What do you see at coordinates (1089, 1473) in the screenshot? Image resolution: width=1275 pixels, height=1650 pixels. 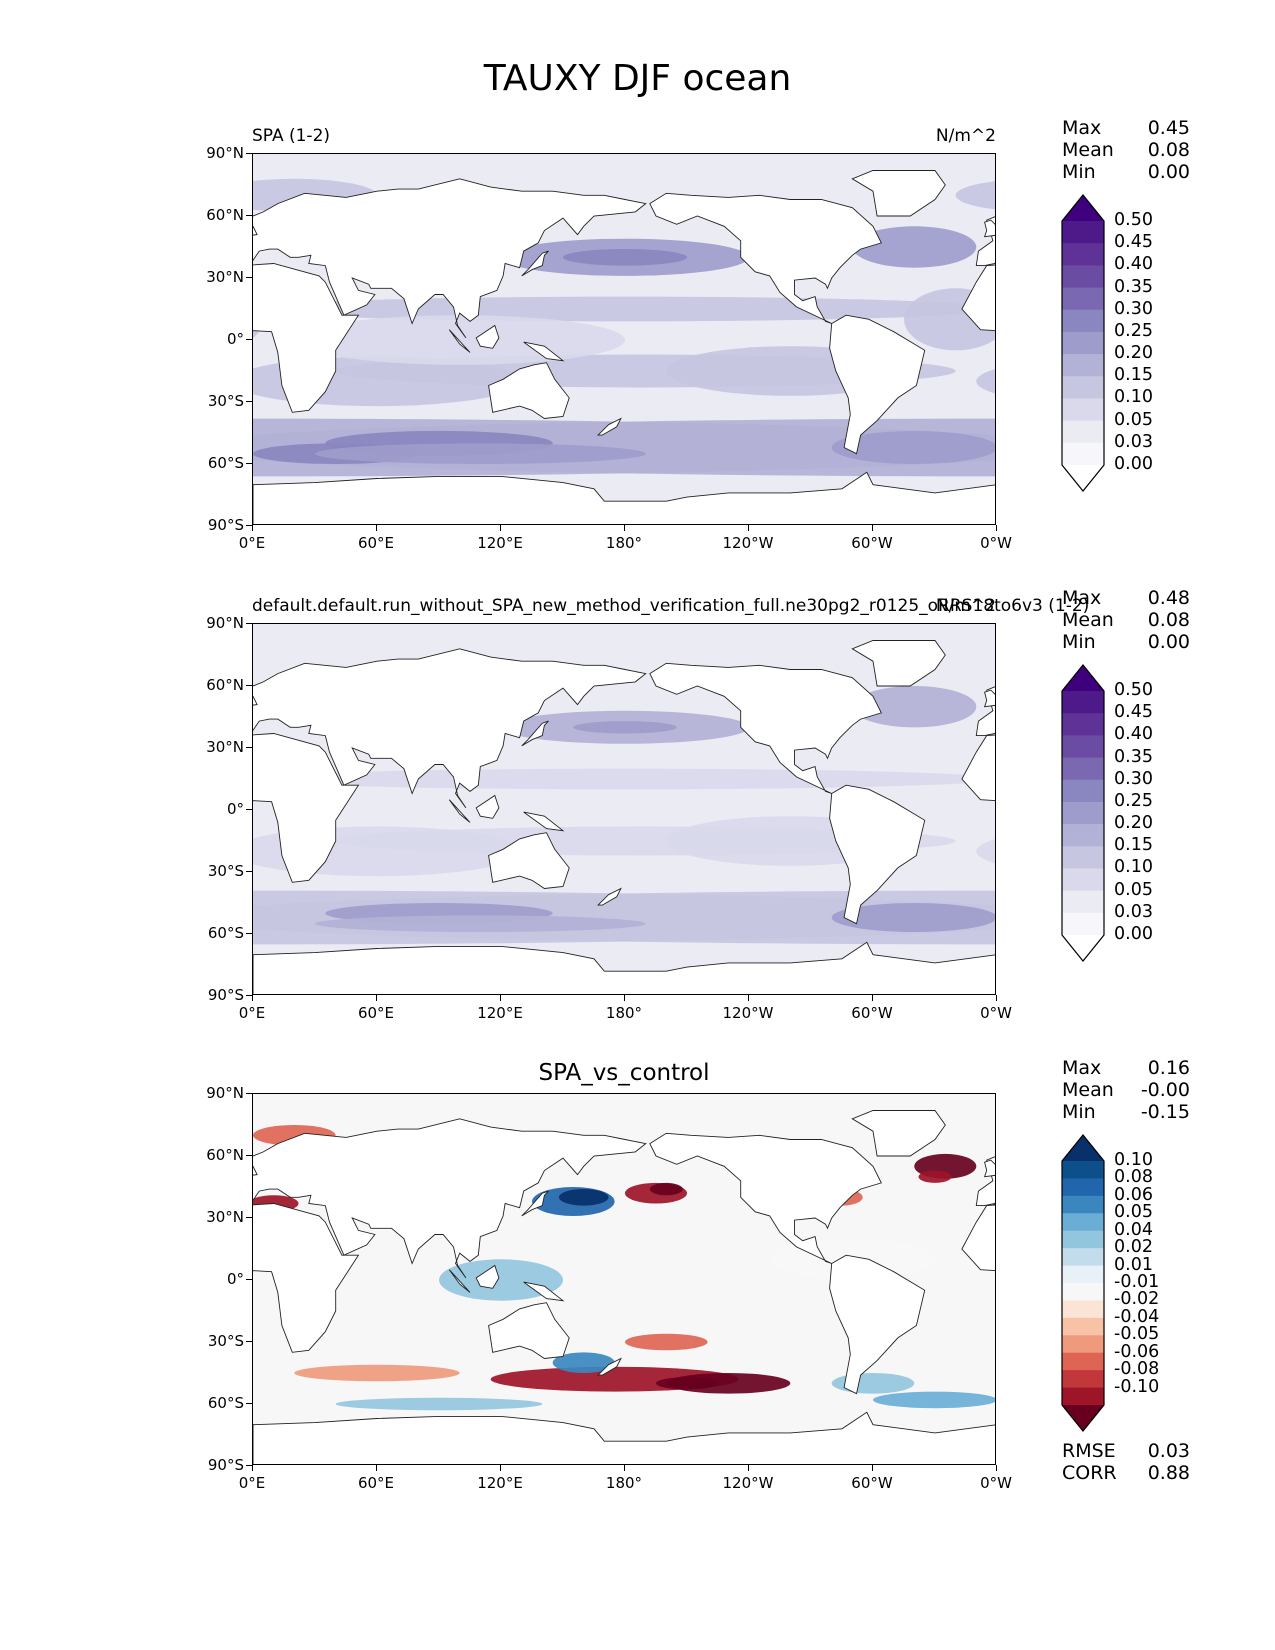 I see `metric-label-corr: CORR` at bounding box center [1089, 1473].